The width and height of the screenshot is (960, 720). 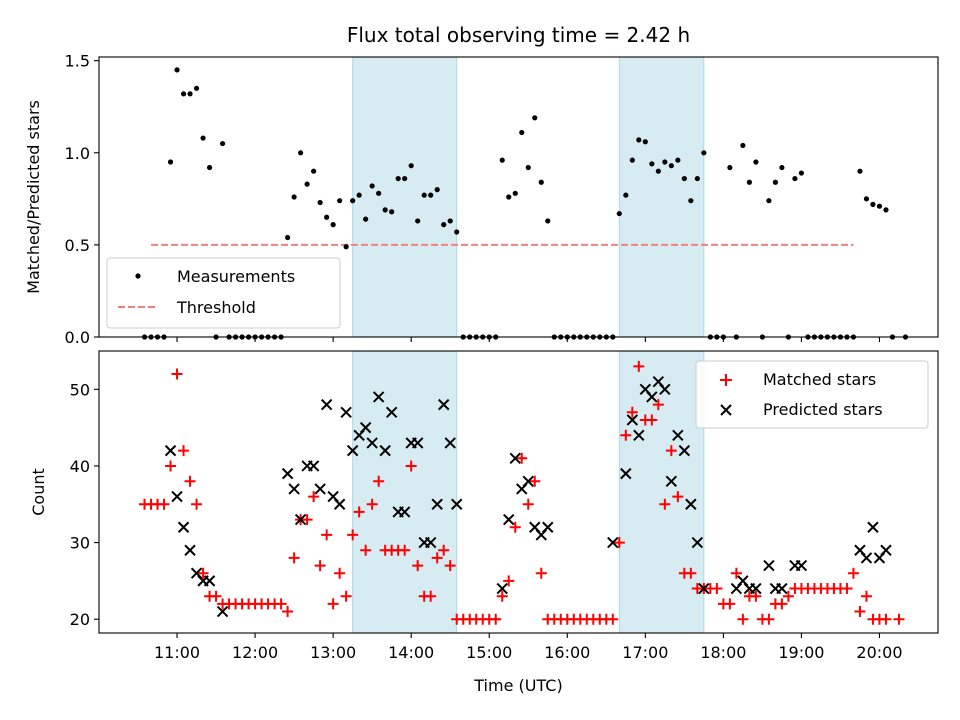 What do you see at coordinates (77, 337) in the screenshot?
I see `y-tick-label: 0.0` at bounding box center [77, 337].